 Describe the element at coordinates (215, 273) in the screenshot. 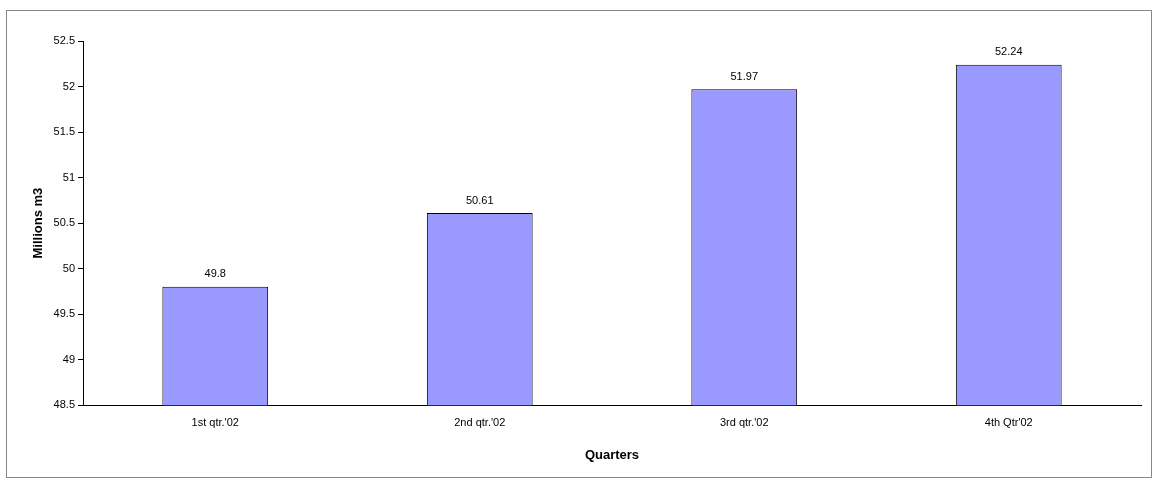

I see `data-label: 49.8` at that location.